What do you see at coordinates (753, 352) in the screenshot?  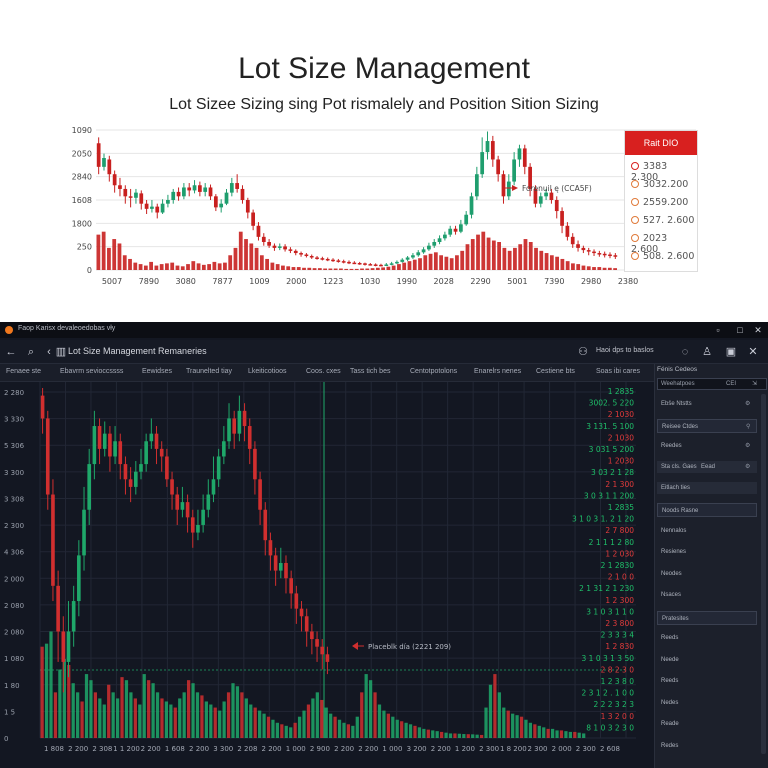 I see `close-panel-icon: ✕` at bounding box center [753, 352].